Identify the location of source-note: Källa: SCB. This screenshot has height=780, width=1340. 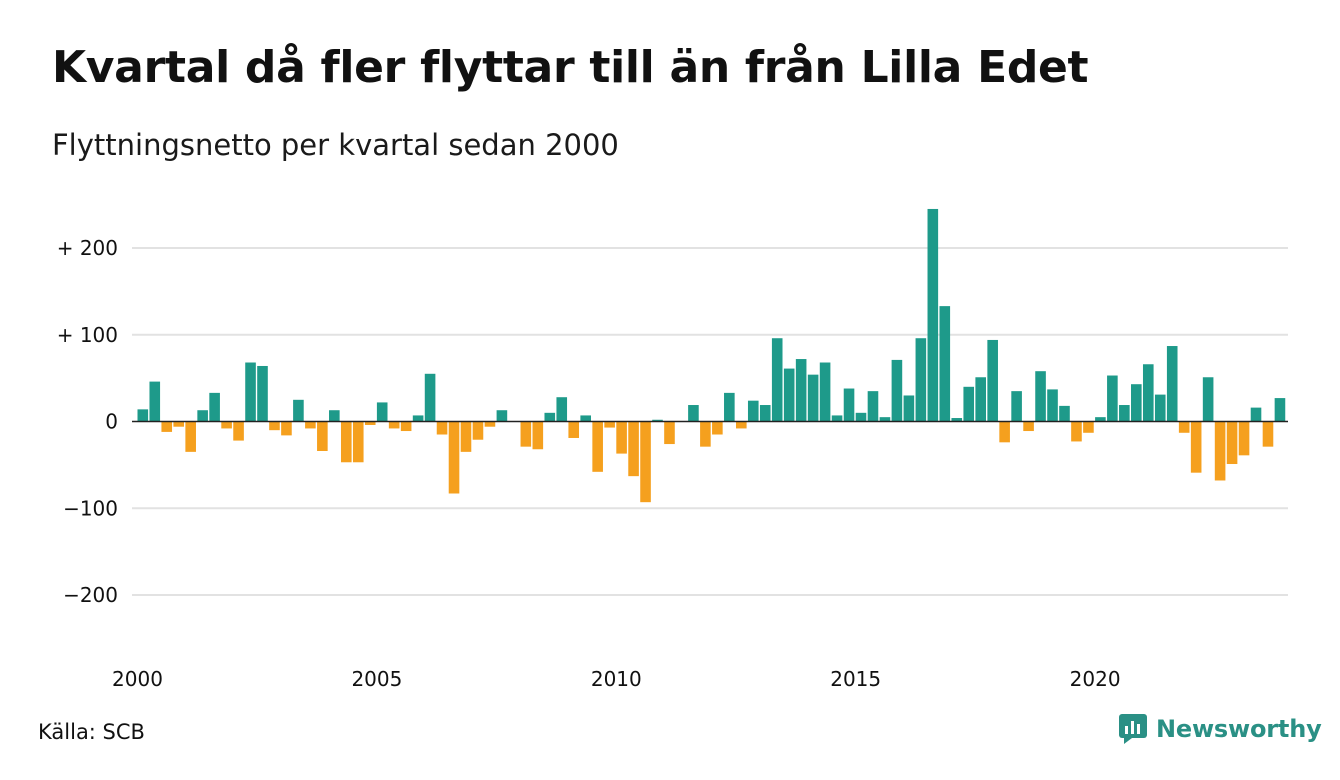
(91, 732).